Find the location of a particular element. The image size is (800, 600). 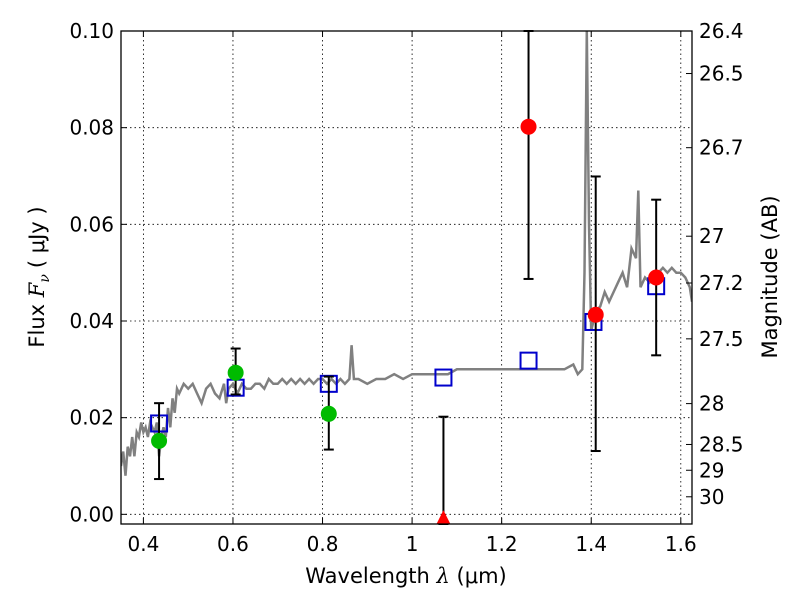

x-tick-label: 1.2 is located at coordinates (502, 544).